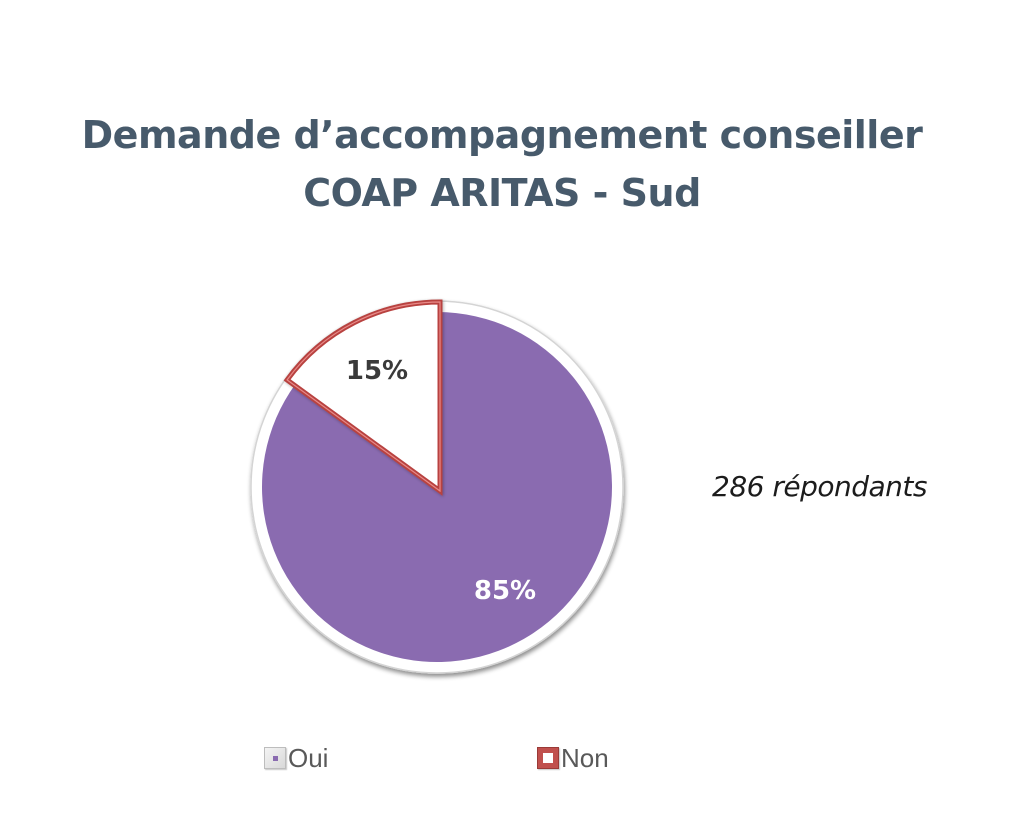 Image resolution: width=1024 pixels, height=819 pixels. I want to click on data-label-non: 15%, so click(377, 371).